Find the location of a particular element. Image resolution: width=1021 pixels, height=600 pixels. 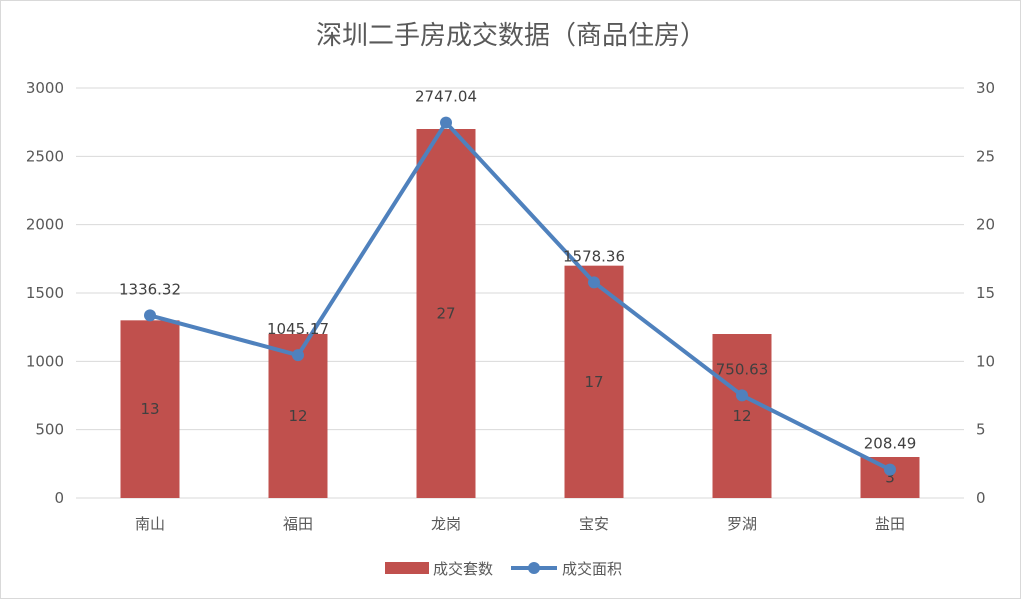

bar-data-label: 17 is located at coordinates (593, 382).